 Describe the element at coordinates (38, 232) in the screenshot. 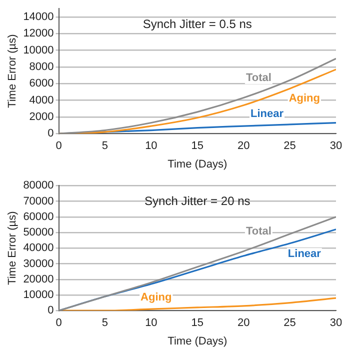

I see `y-tick-label: 50000` at that location.